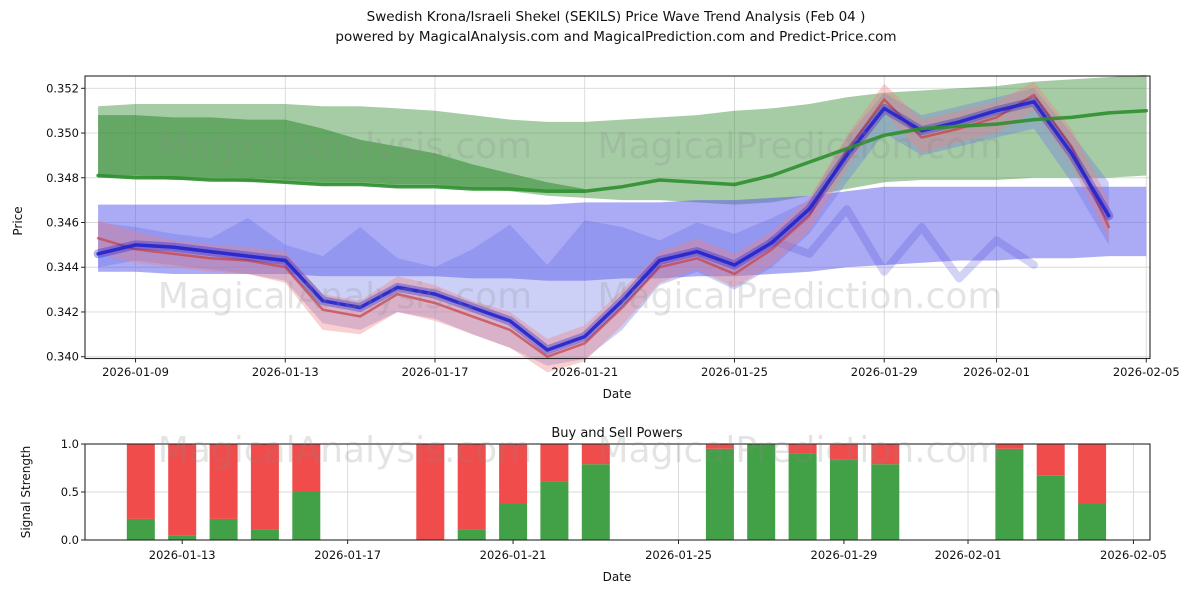 The height and width of the screenshot is (600, 1200). What do you see at coordinates (616, 433) in the screenshot?
I see `power-chart-title: Buy and Sell Powers` at bounding box center [616, 433].